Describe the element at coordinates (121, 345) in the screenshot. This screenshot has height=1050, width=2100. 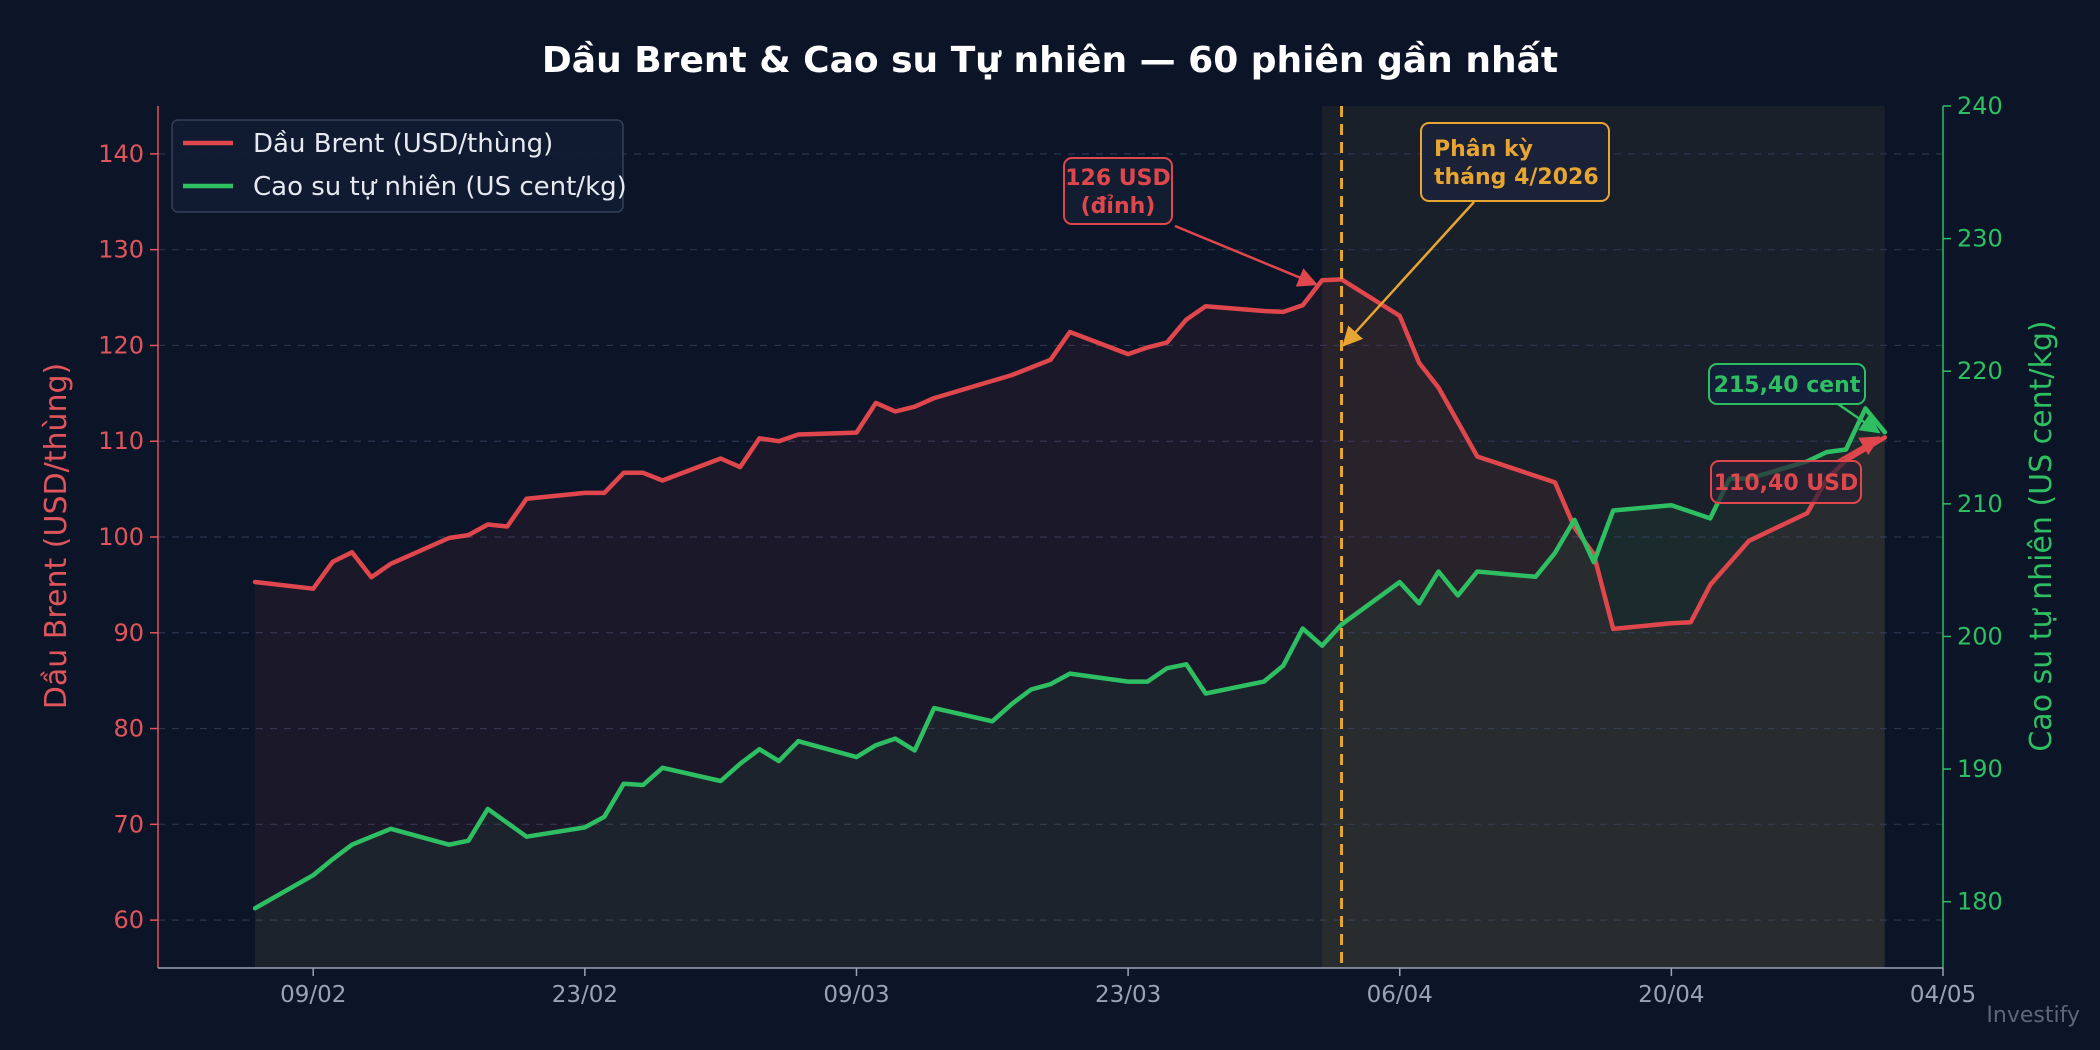
I see `y-tick-left-label: 120` at that location.